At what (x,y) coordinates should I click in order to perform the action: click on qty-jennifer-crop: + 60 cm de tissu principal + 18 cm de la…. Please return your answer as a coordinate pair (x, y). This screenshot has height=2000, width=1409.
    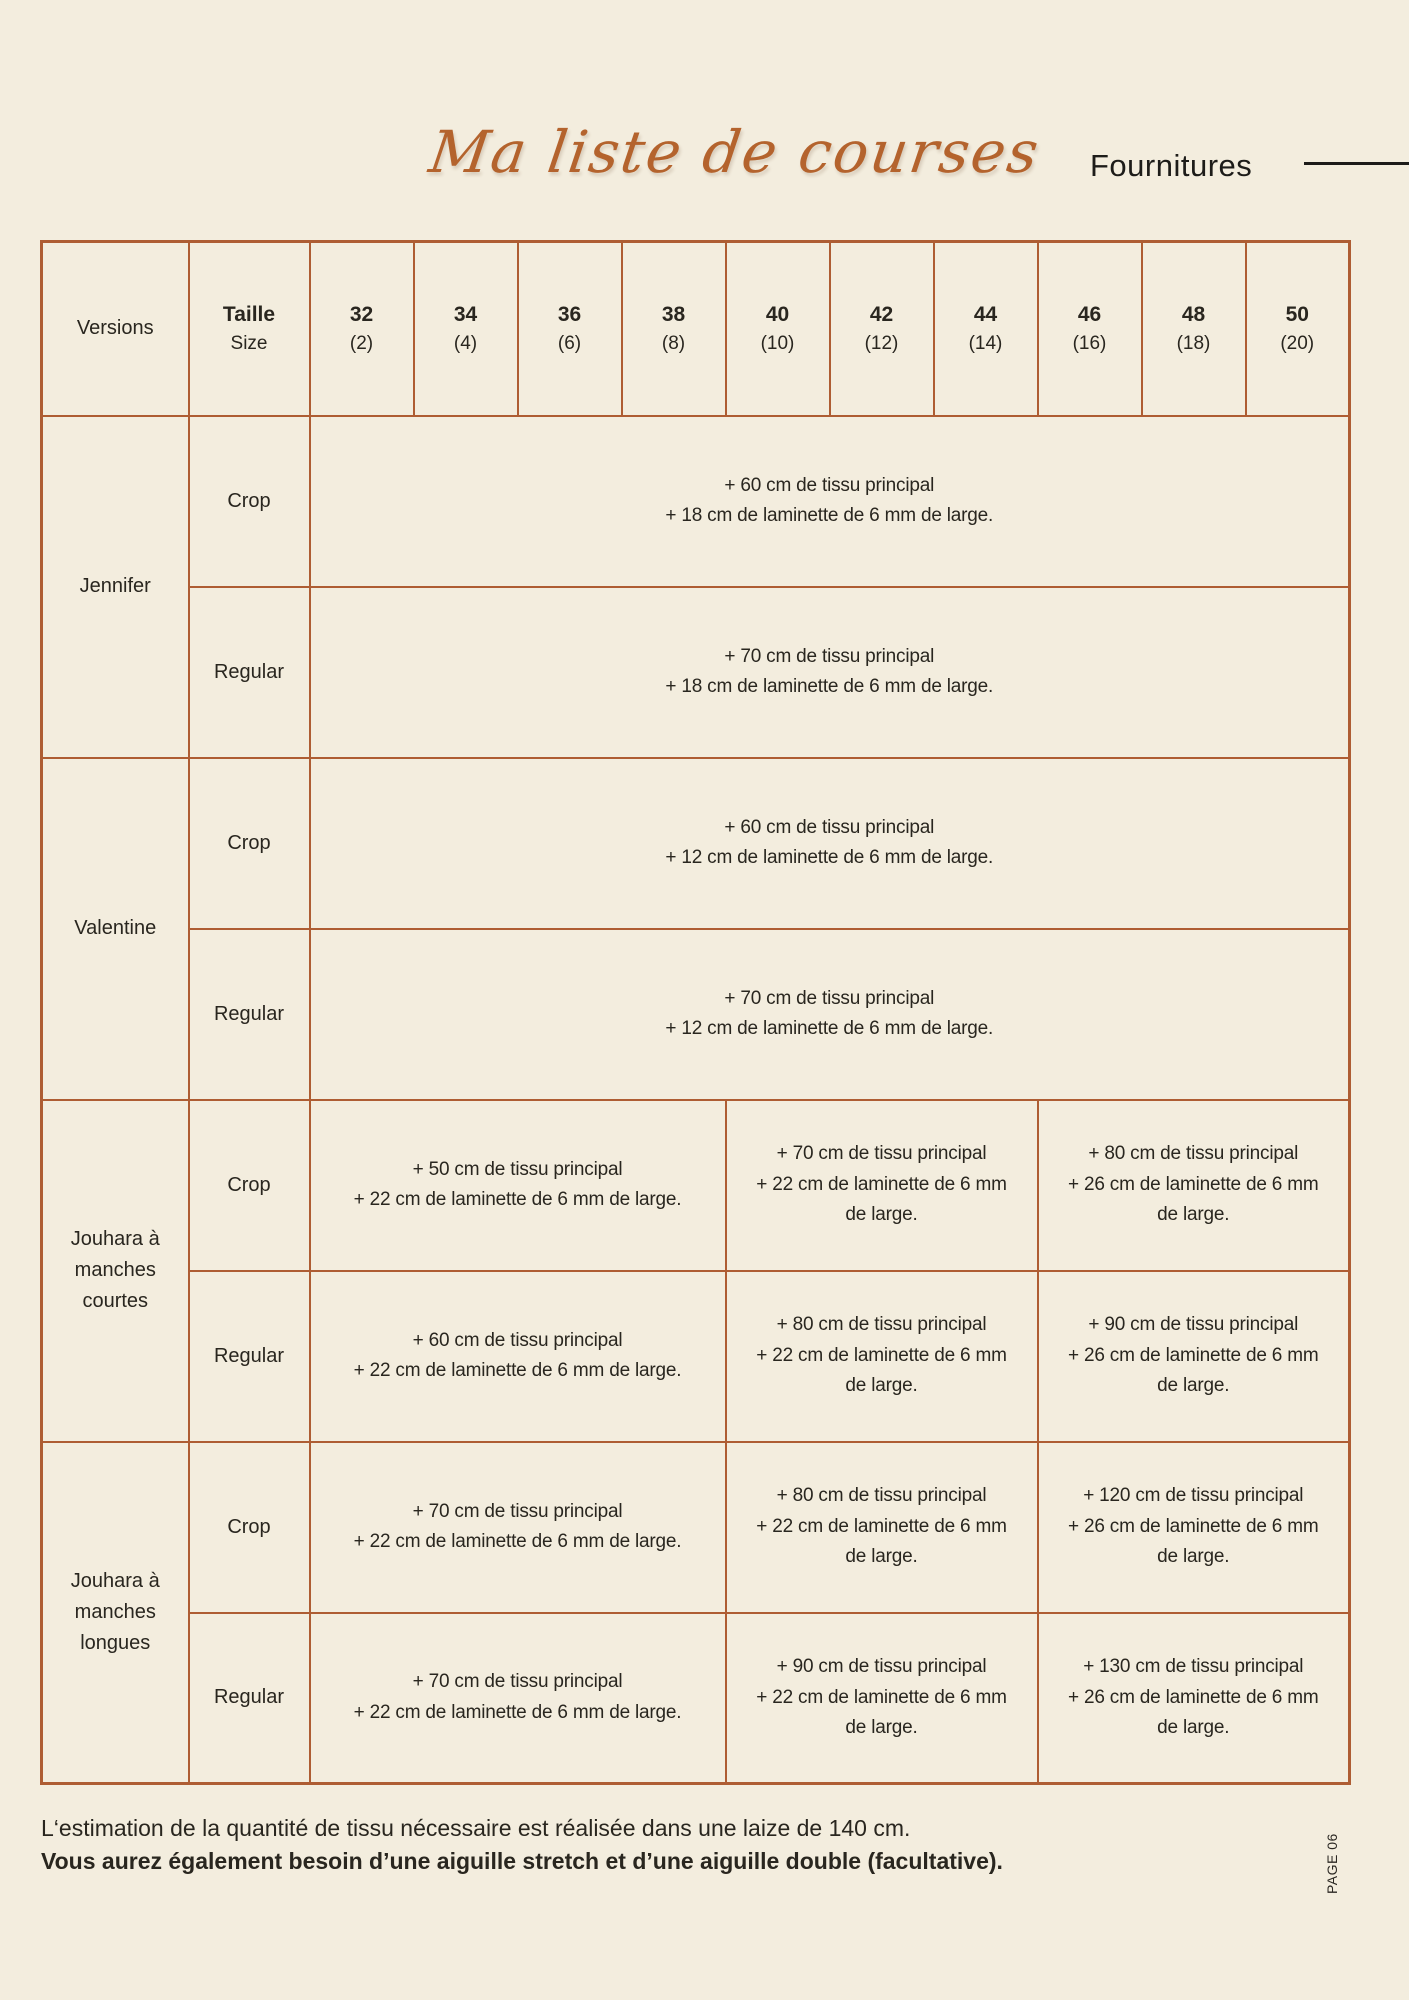
    Looking at the image, I should click on (829, 501).